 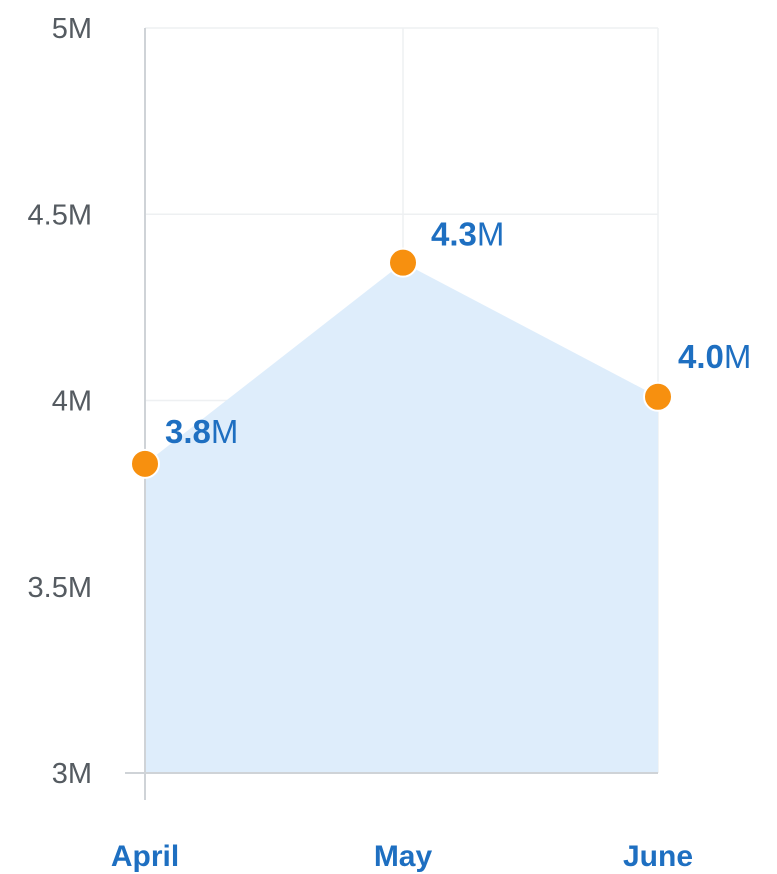 I want to click on y-tick-label: 4M, so click(x=72, y=402).